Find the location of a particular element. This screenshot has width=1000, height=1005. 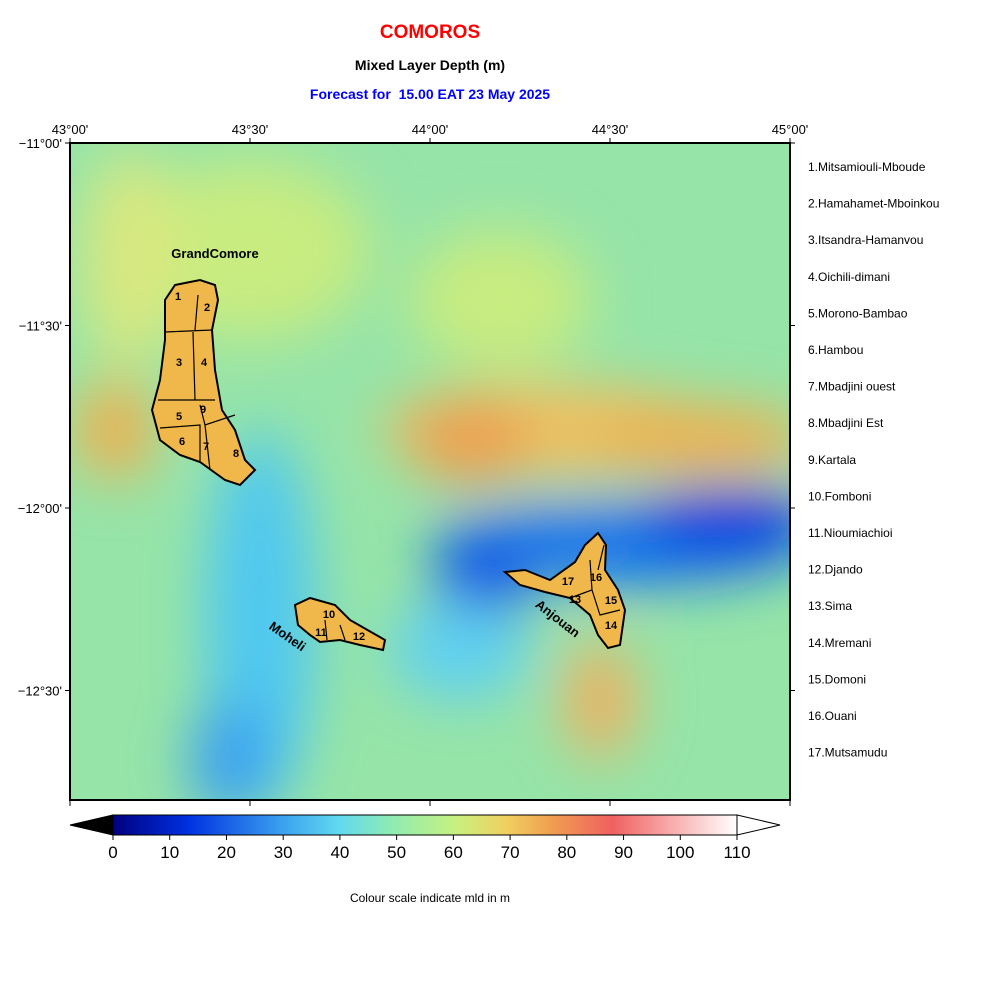

legend-entry: 2.Hamahamet-Mboinkou is located at coordinates (873, 204).